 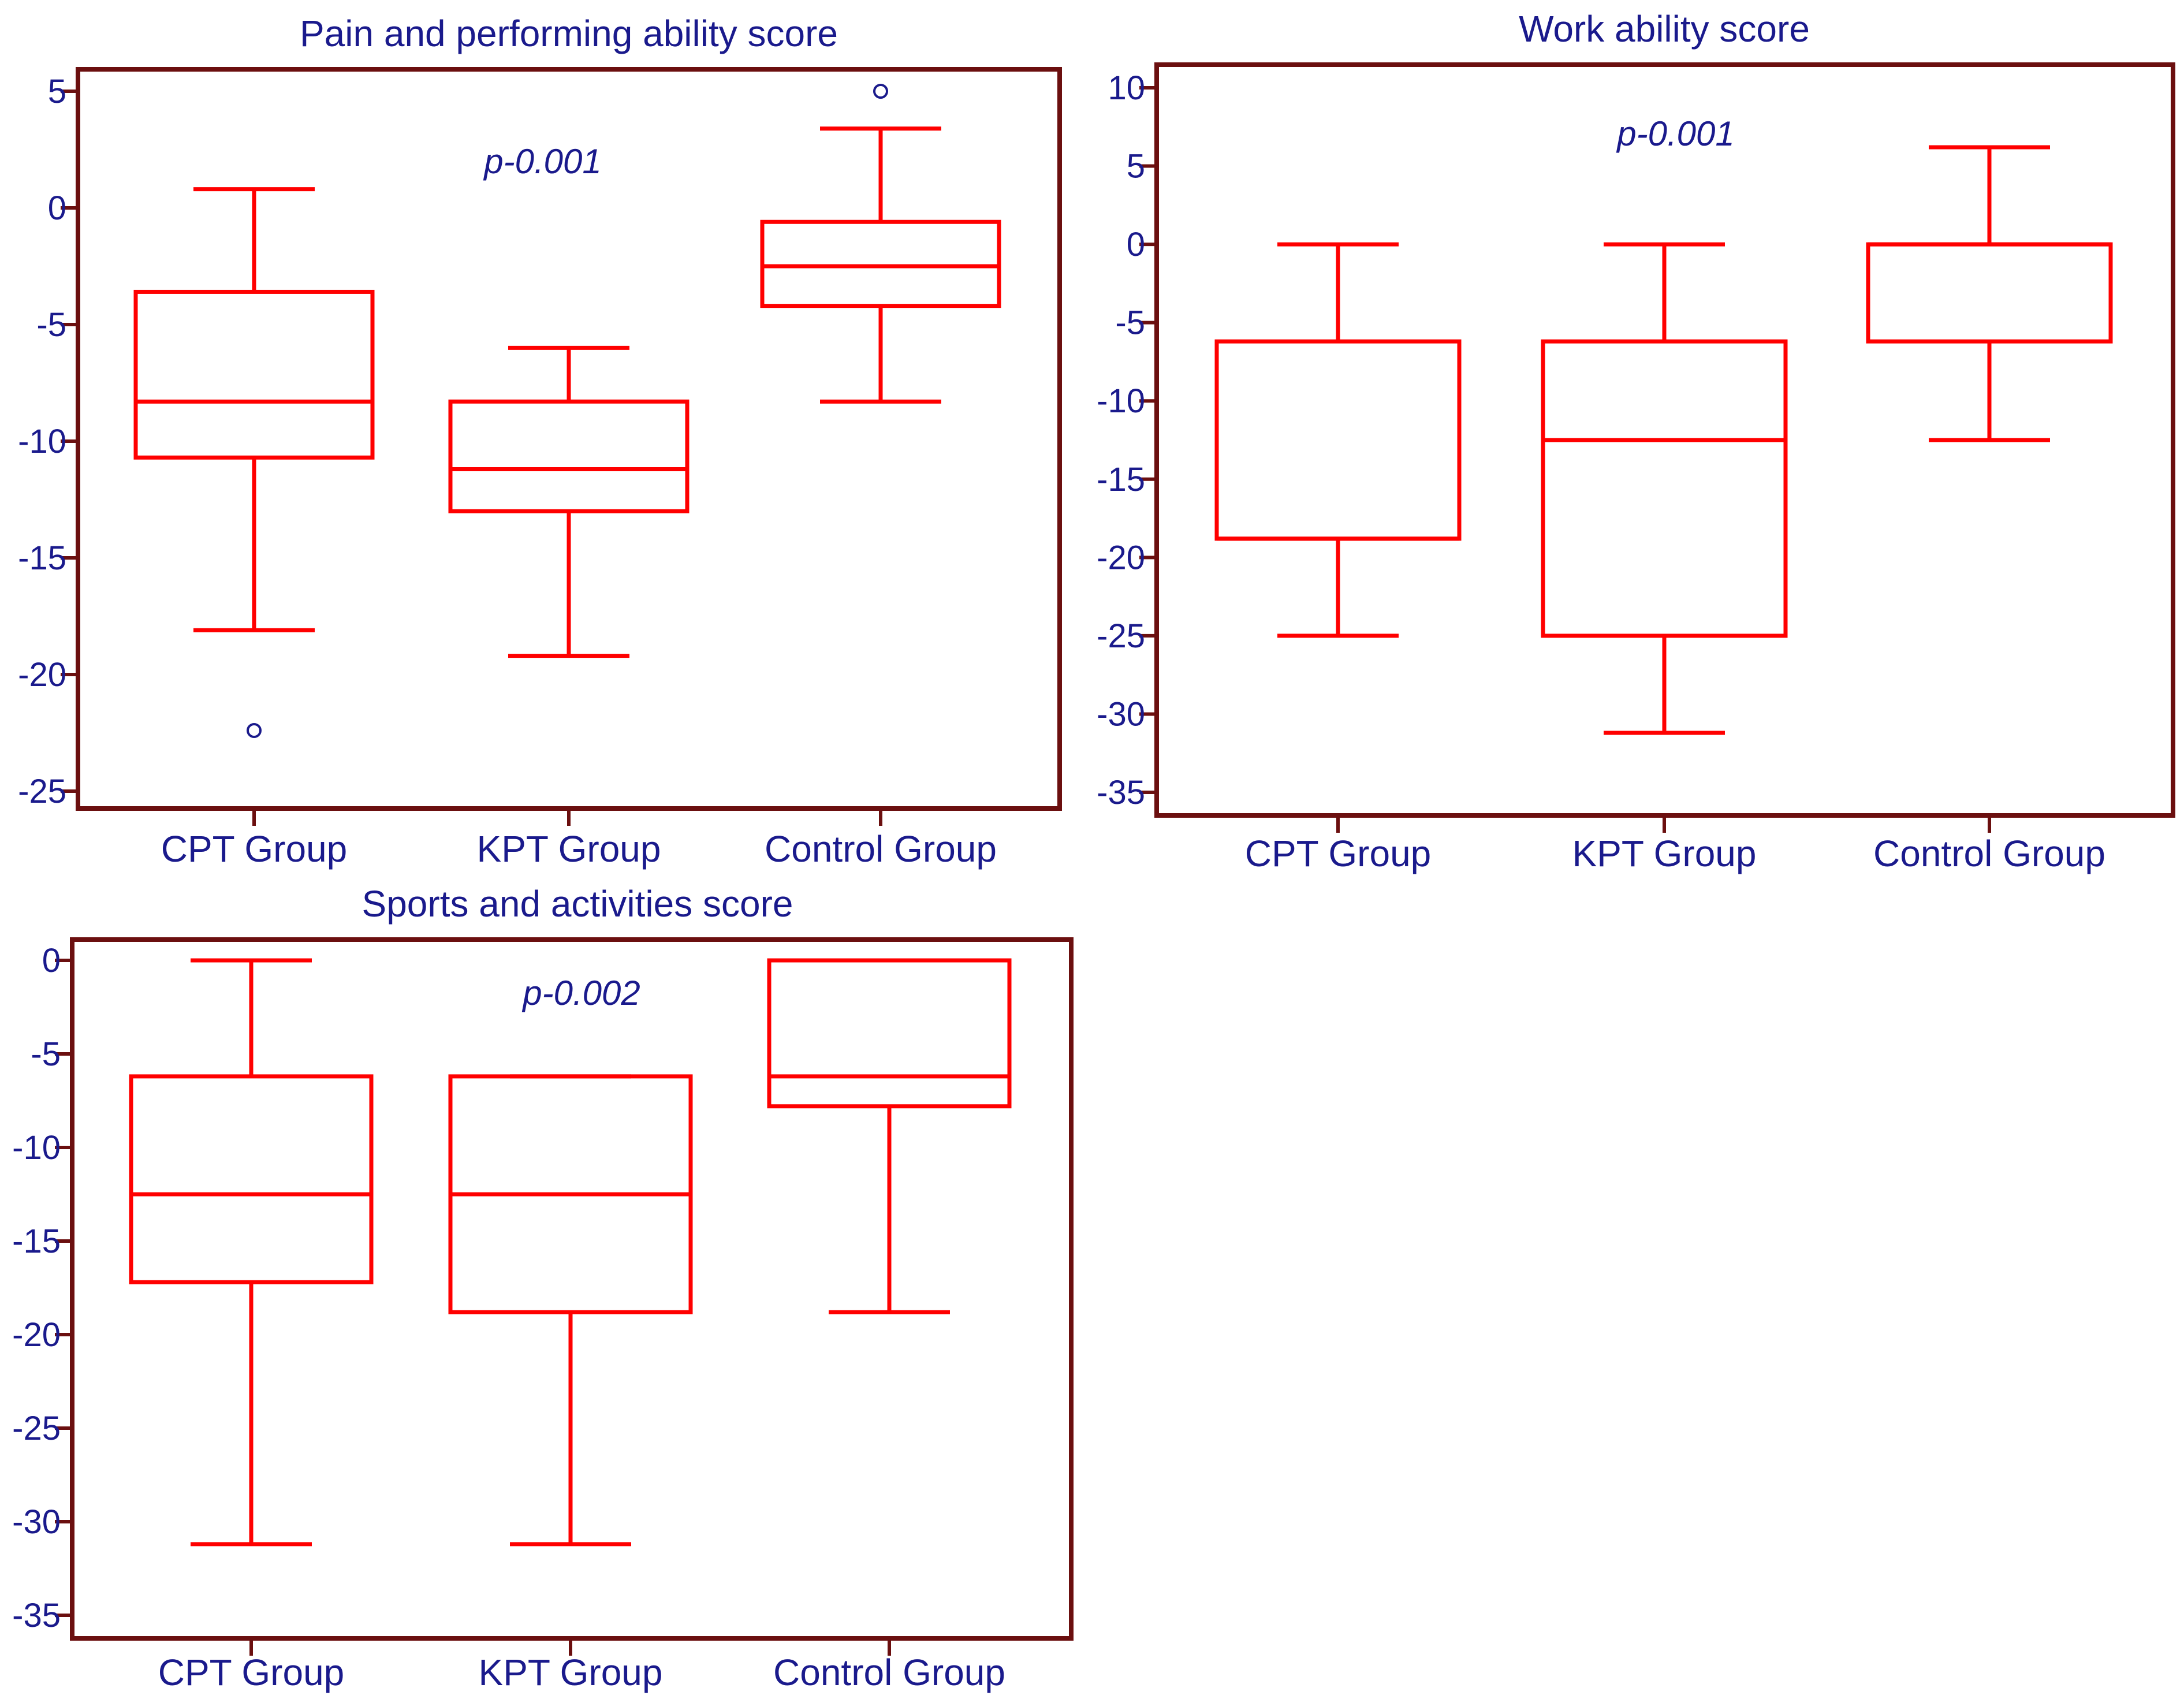 What do you see at coordinates (580, 993) in the screenshot?
I see `p-value-annotation: p-0.002` at bounding box center [580, 993].